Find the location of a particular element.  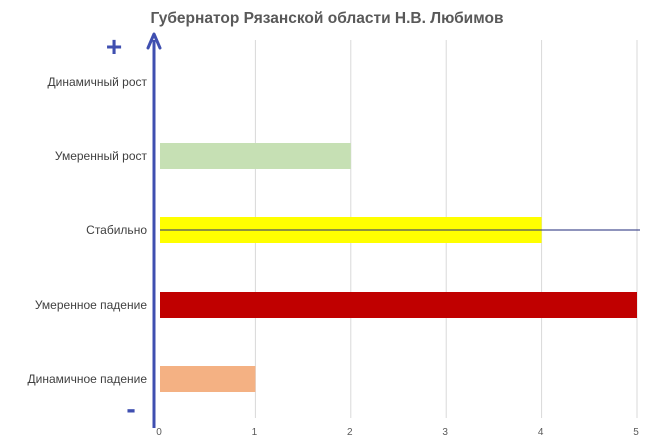

x-tick-label: 2 is located at coordinates (350, 432).